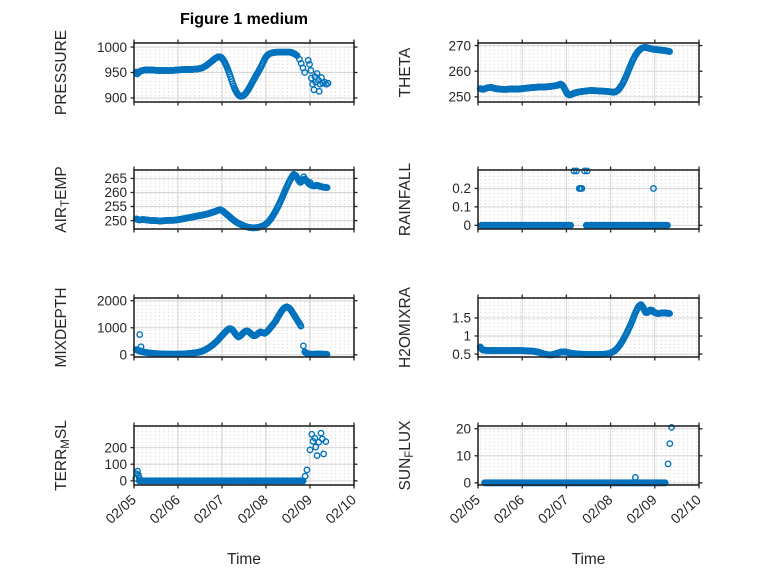 The image size is (778, 583). I want to click on x-tick-label: 02/08, so click(252, 508).